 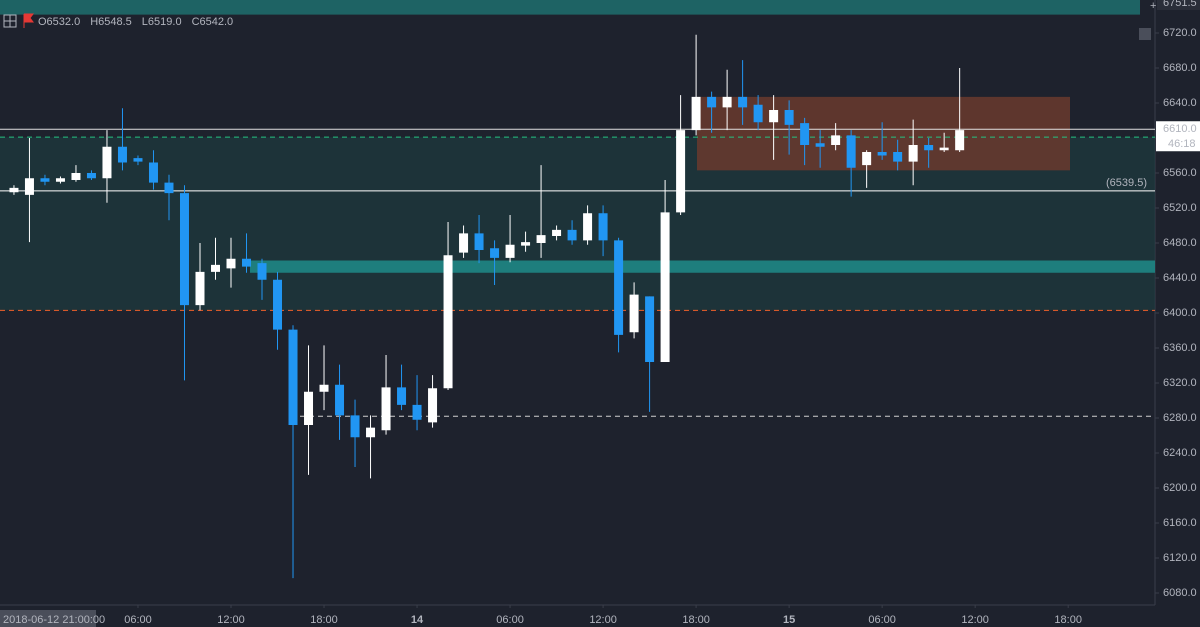 What do you see at coordinates (1180, 208) in the screenshot?
I see `y-tick-label: 6520.0` at bounding box center [1180, 208].